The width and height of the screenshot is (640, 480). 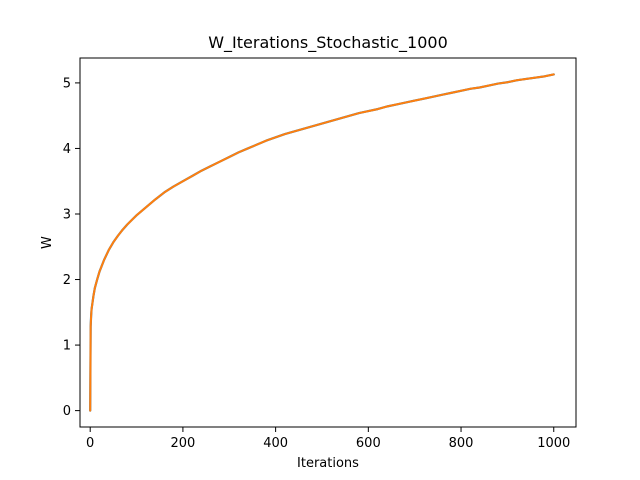 What do you see at coordinates (90, 443) in the screenshot?
I see `x-tick-label: 0` at bounding box center [90, 443].